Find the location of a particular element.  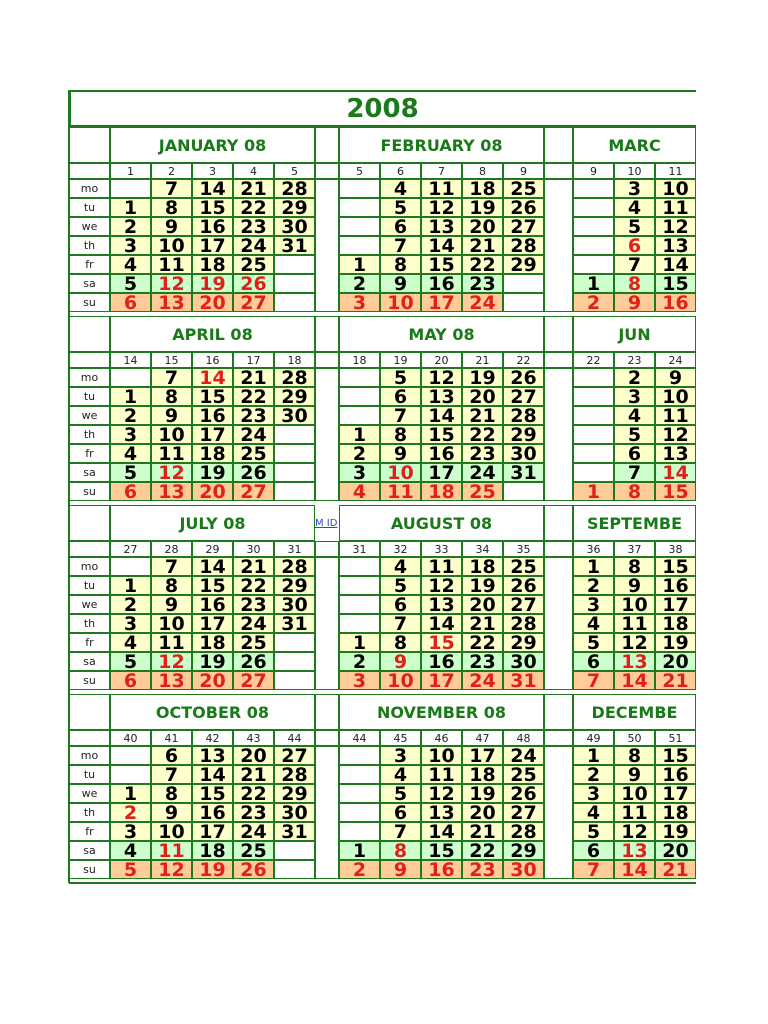

month-link: M ID is located at coordinates (326, 523).